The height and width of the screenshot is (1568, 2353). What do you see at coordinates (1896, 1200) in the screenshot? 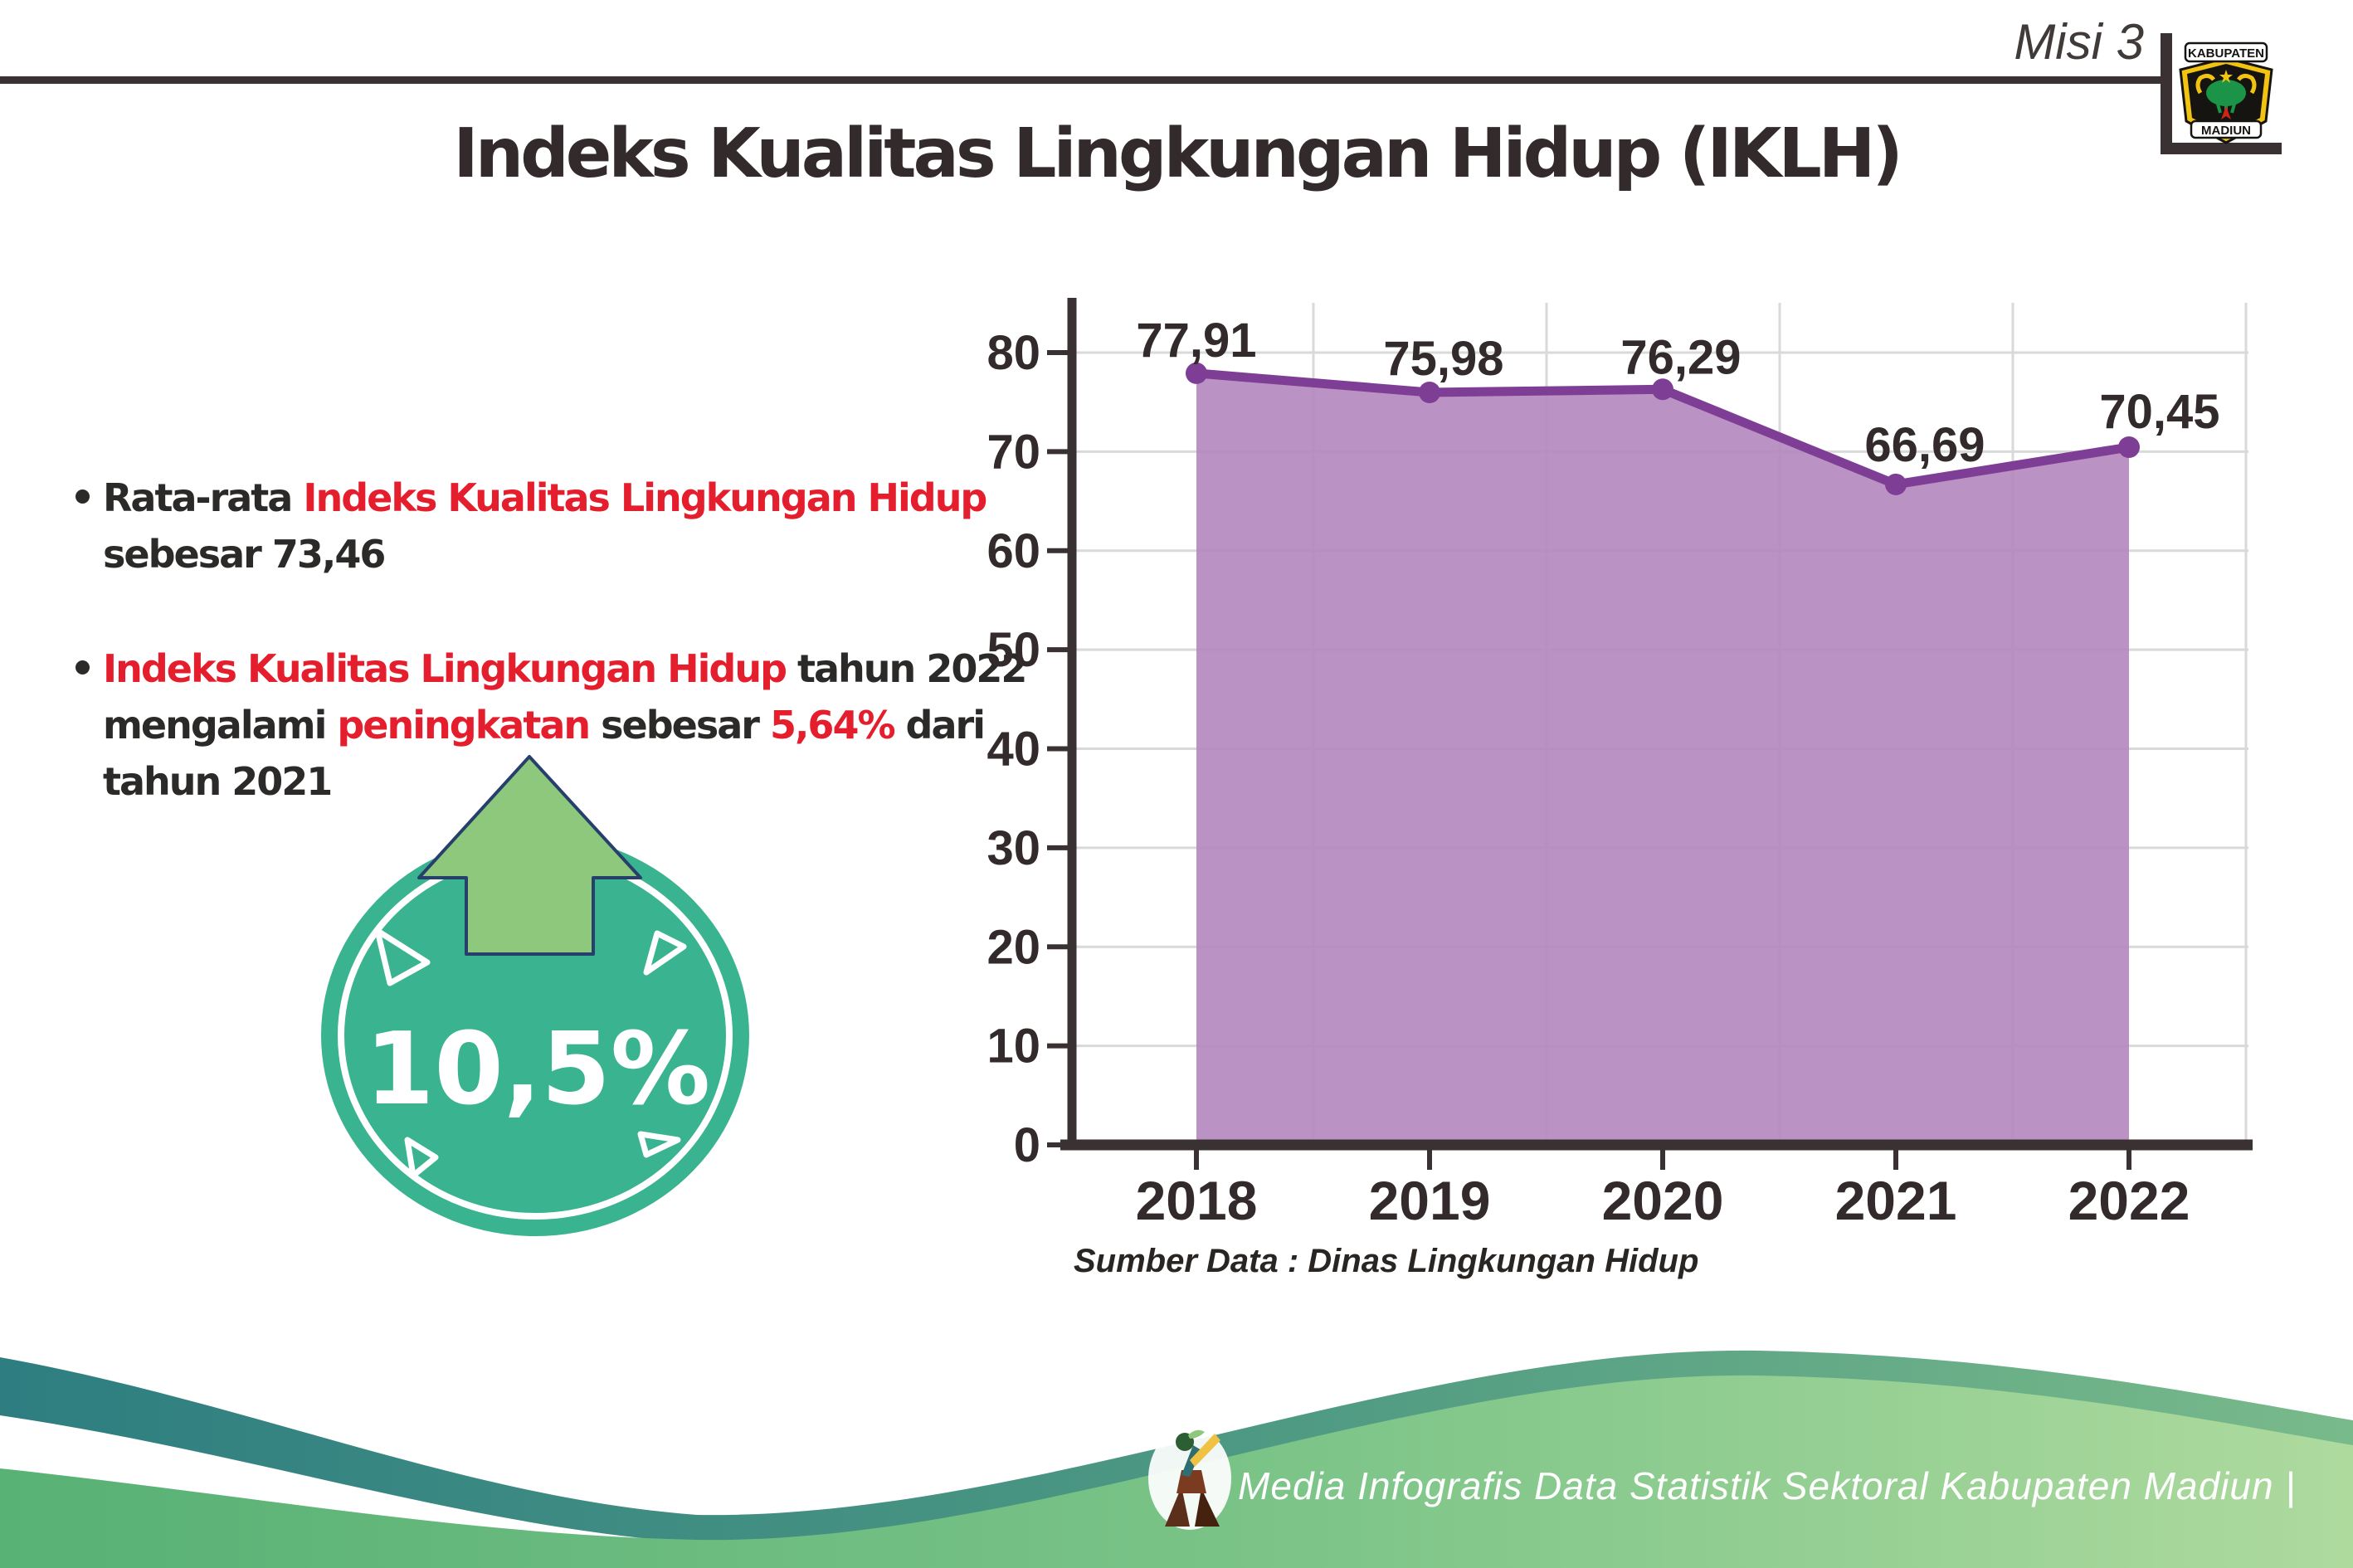
I see `x-axis-label: 2021` at bounding box center [1896, 1200].